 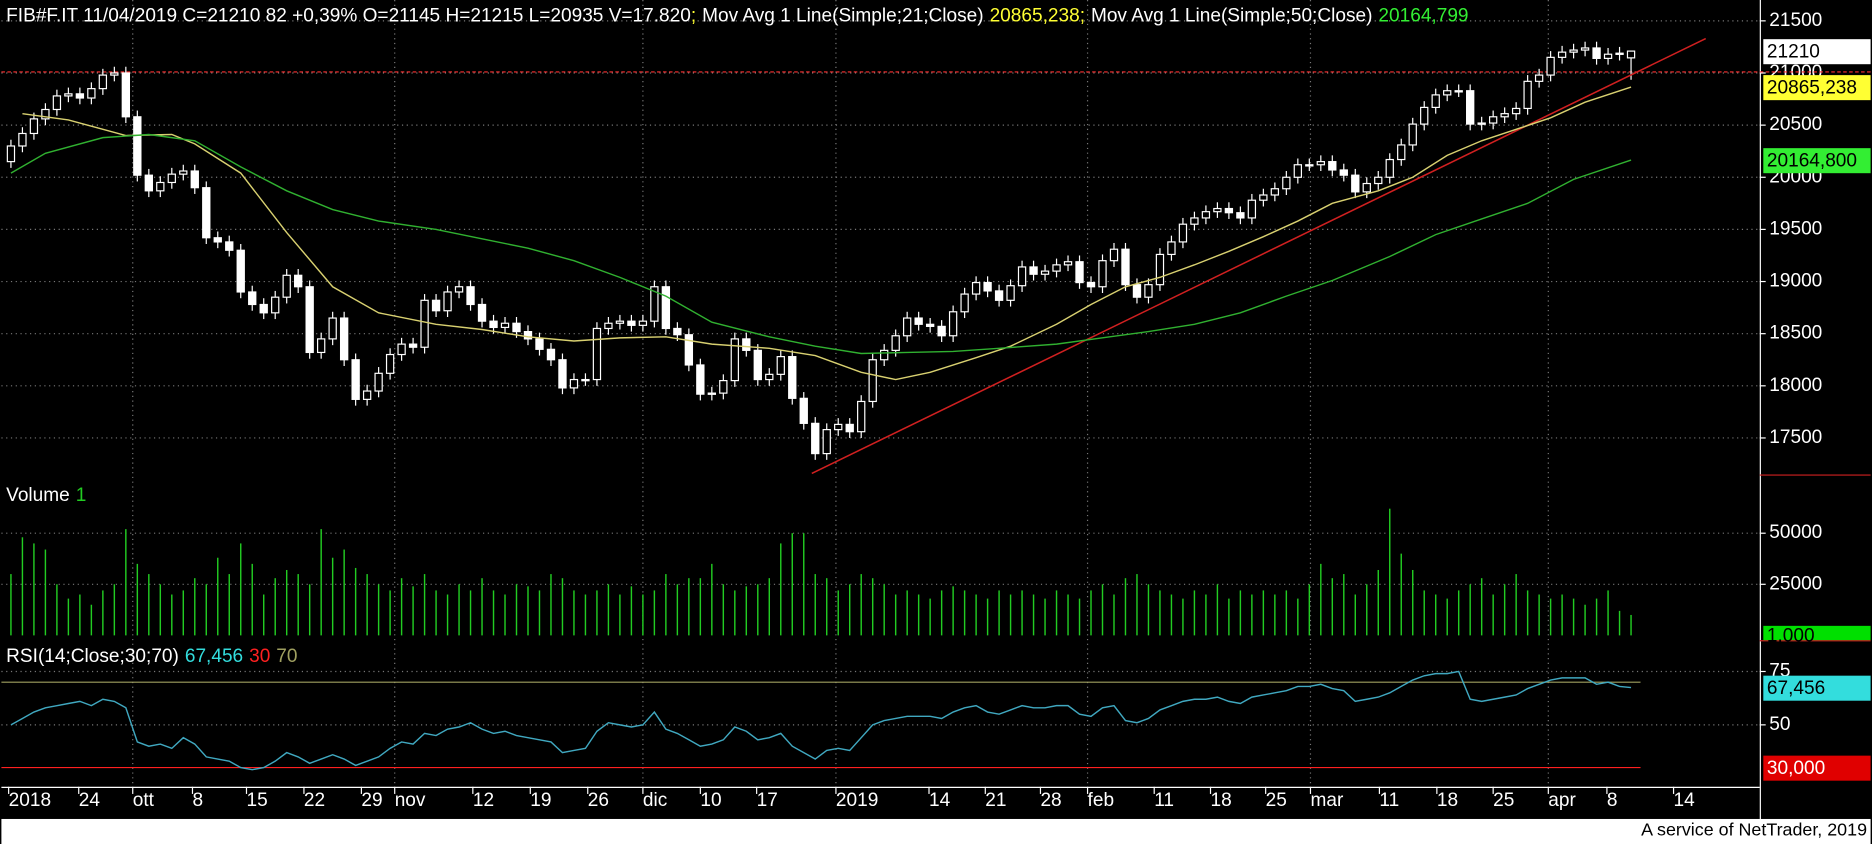 What do you see at coordinates (1817, 633) in the screenshot?
I see `volume-value-box` at bounding box center [1817, 633].